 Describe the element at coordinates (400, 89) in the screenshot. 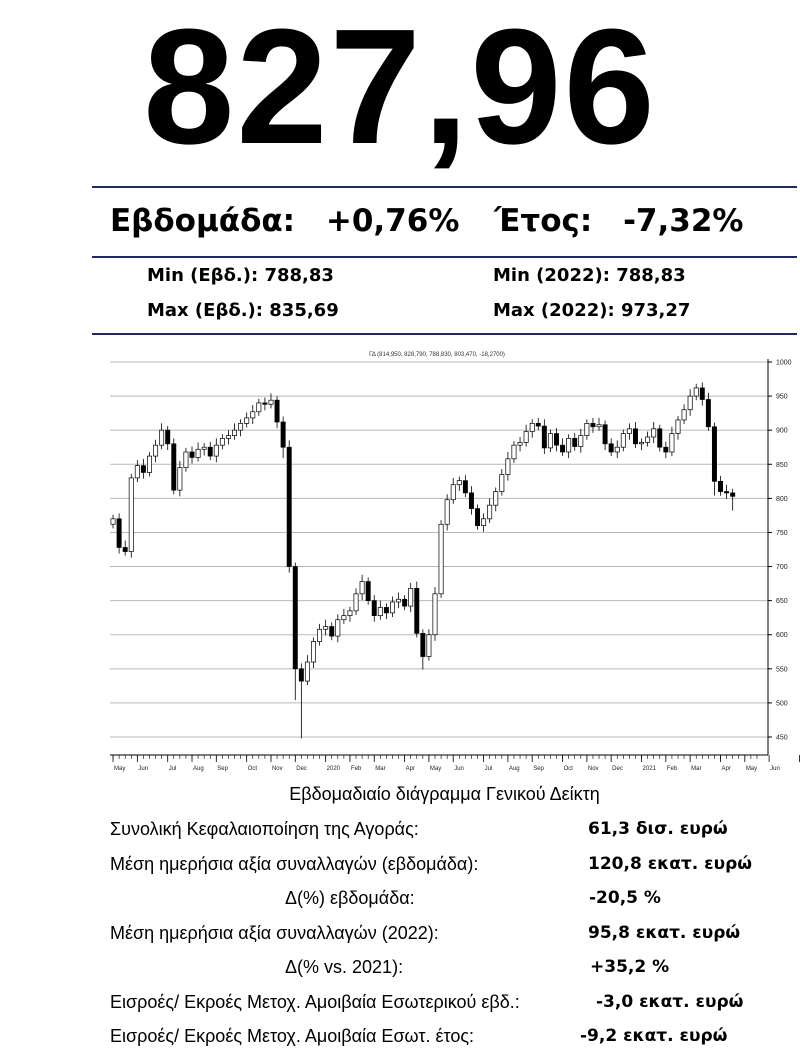

I see `index-value: 827,96` at that location.